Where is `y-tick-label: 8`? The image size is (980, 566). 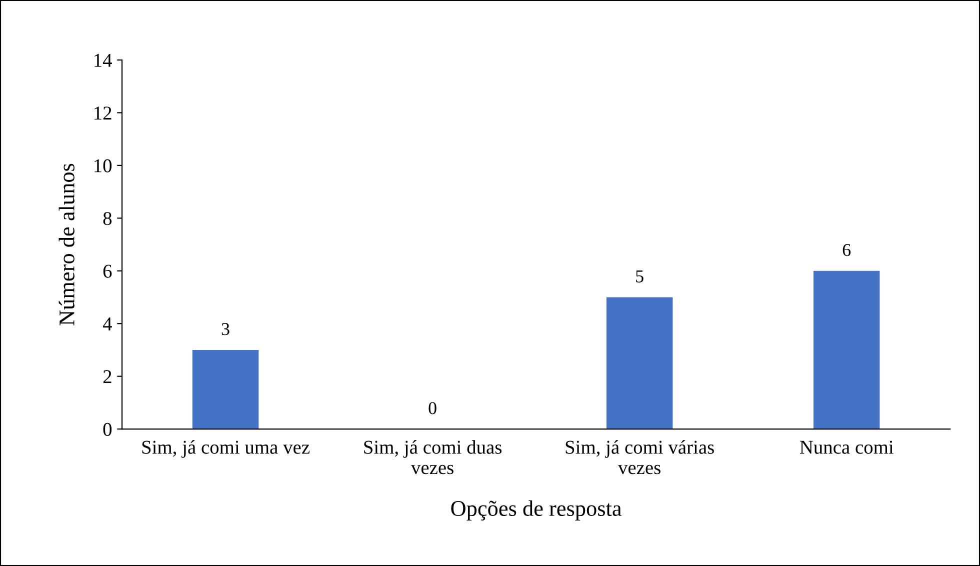
y-tick-label: 8 is located at coordinates (107, 219).